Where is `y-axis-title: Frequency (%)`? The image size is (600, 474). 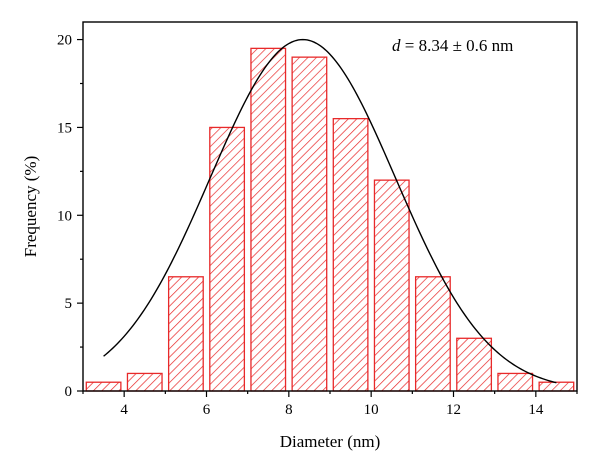 y-axis-title: Frequency (%) is located at coordinates (30, 207).